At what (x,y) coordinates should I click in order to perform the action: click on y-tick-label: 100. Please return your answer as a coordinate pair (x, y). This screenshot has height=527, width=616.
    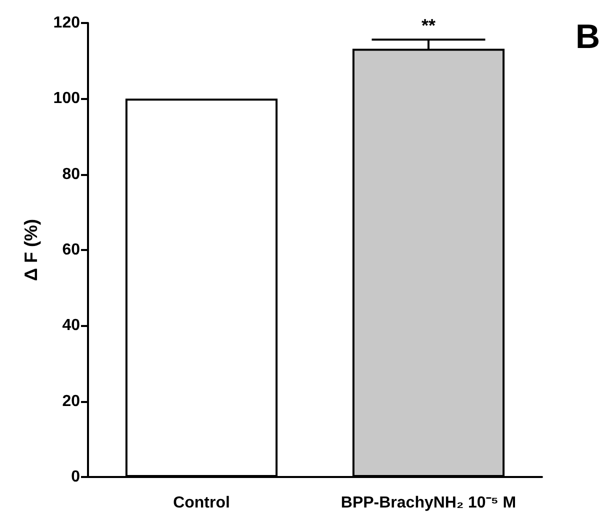
    Looking at the image, I should click on (66, 99).